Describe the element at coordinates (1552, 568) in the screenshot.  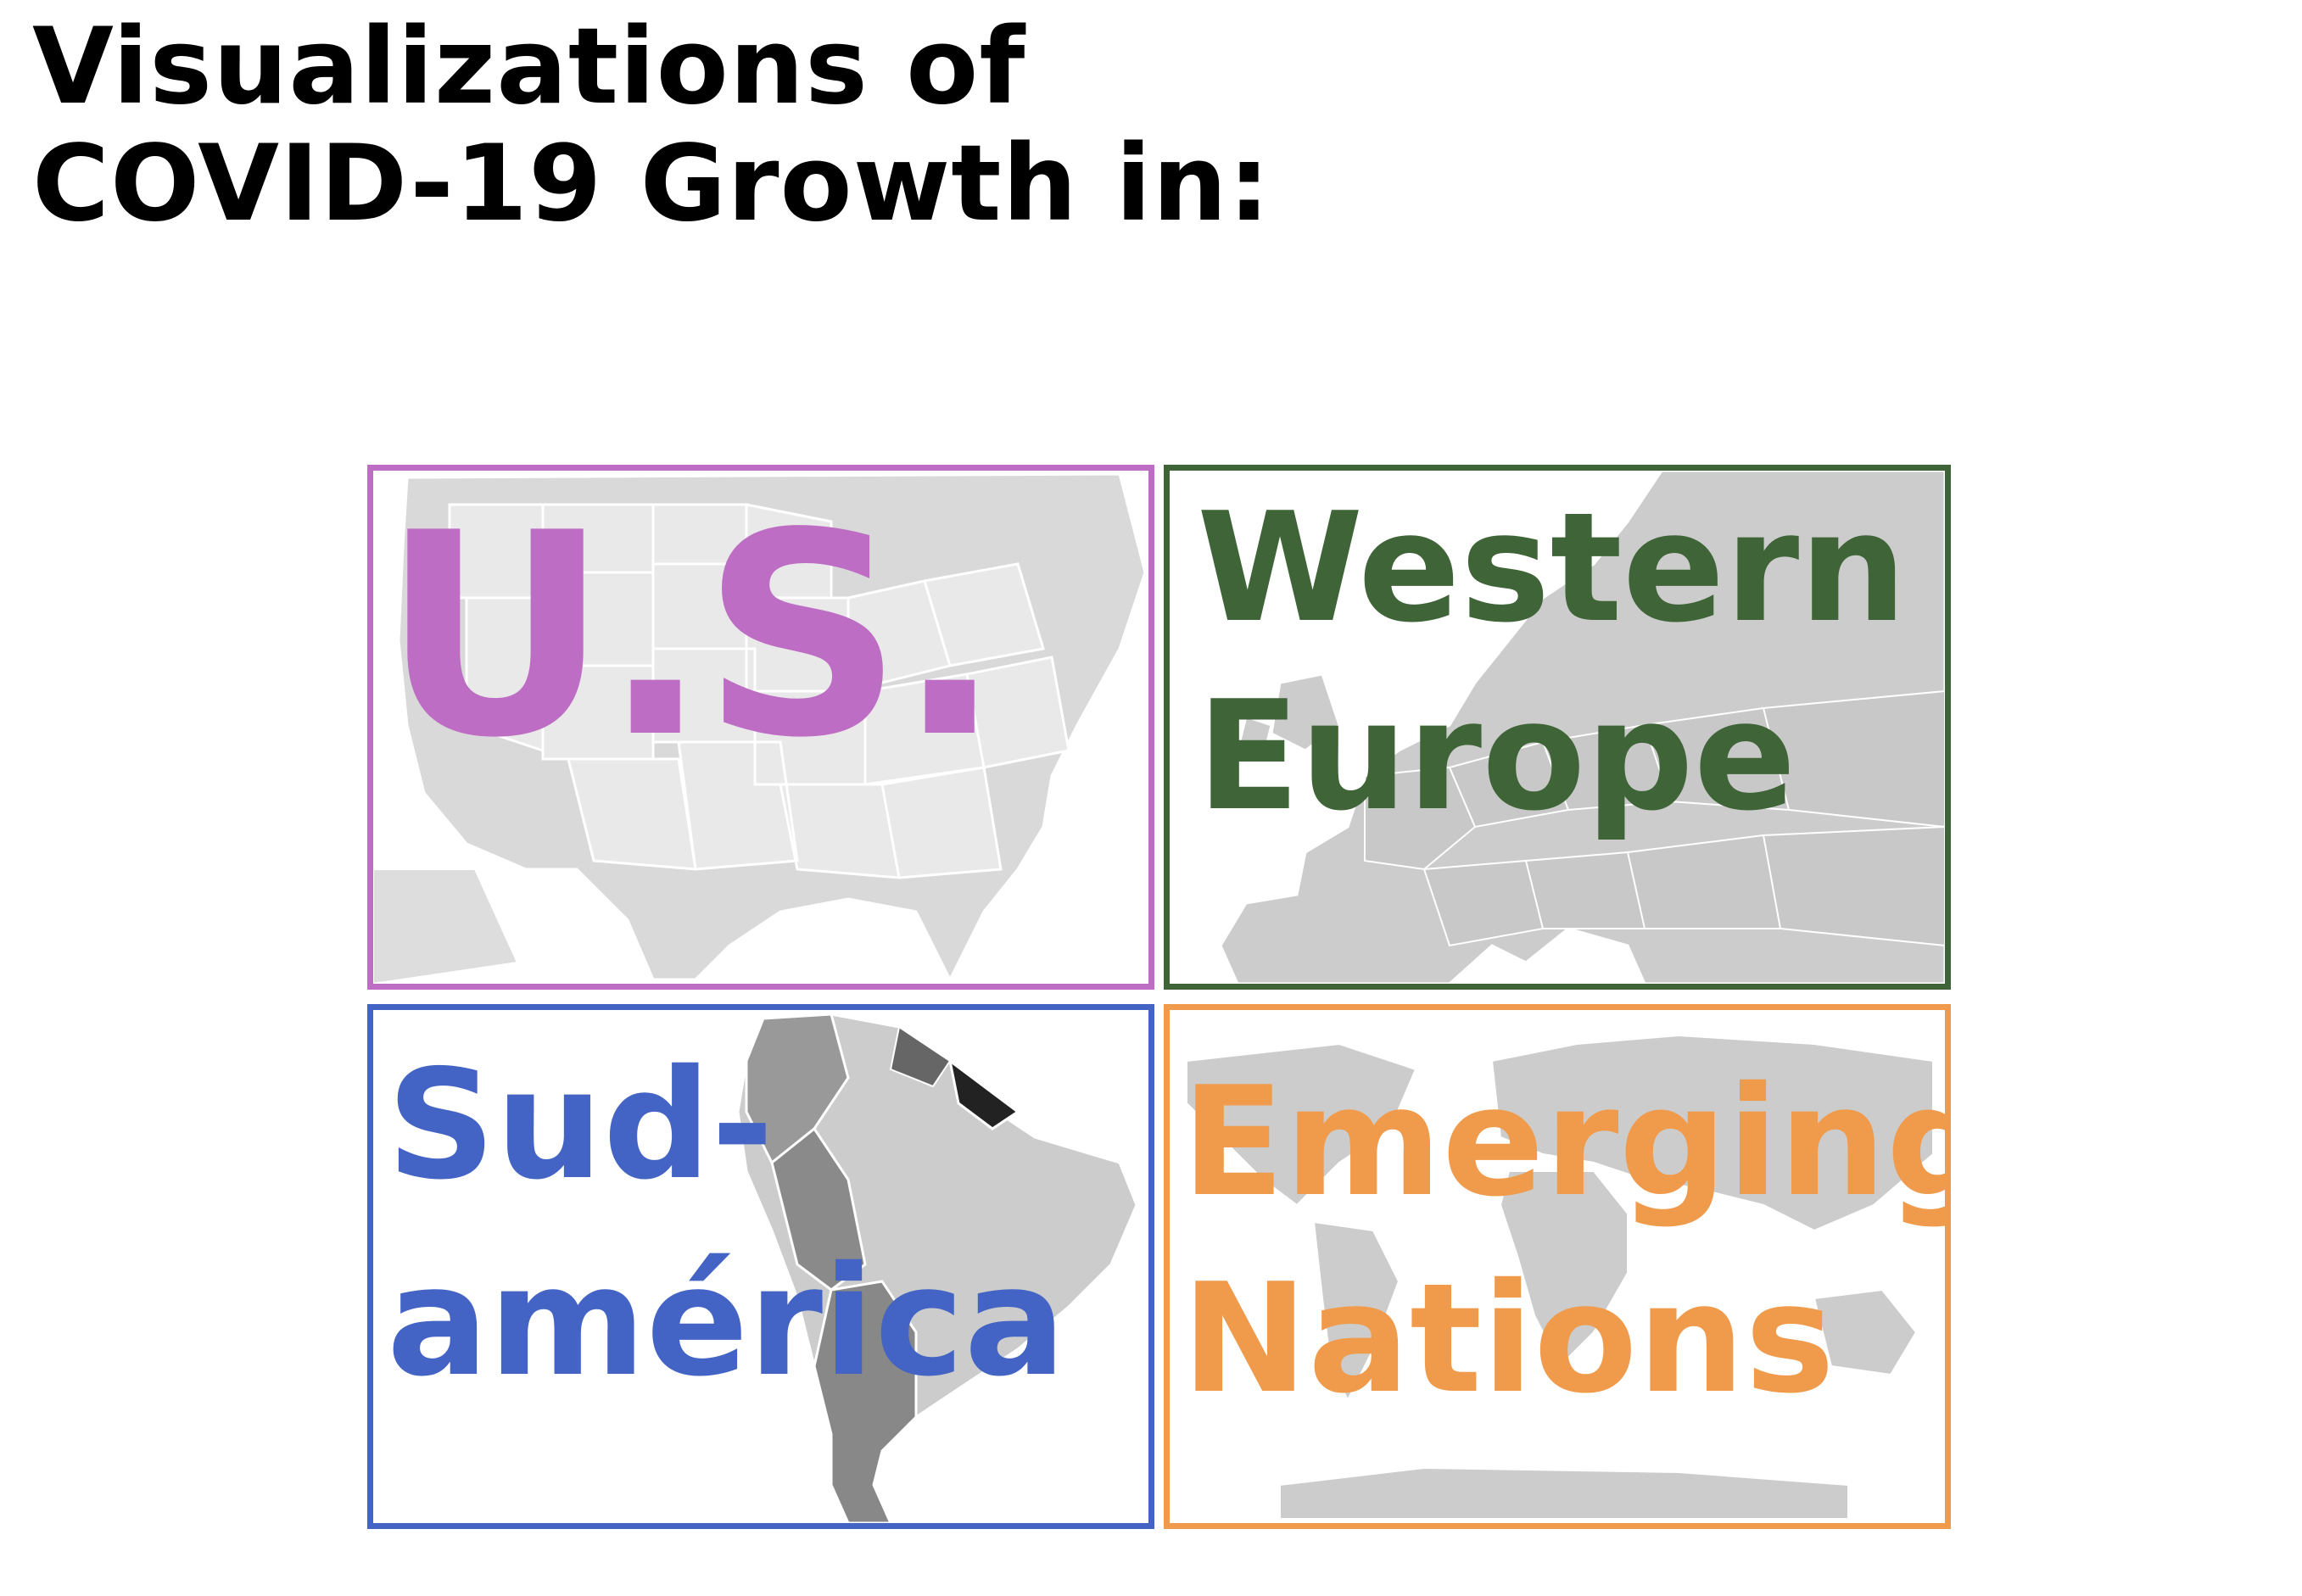
I see `western-europe-label-line-1: Western` at that location.